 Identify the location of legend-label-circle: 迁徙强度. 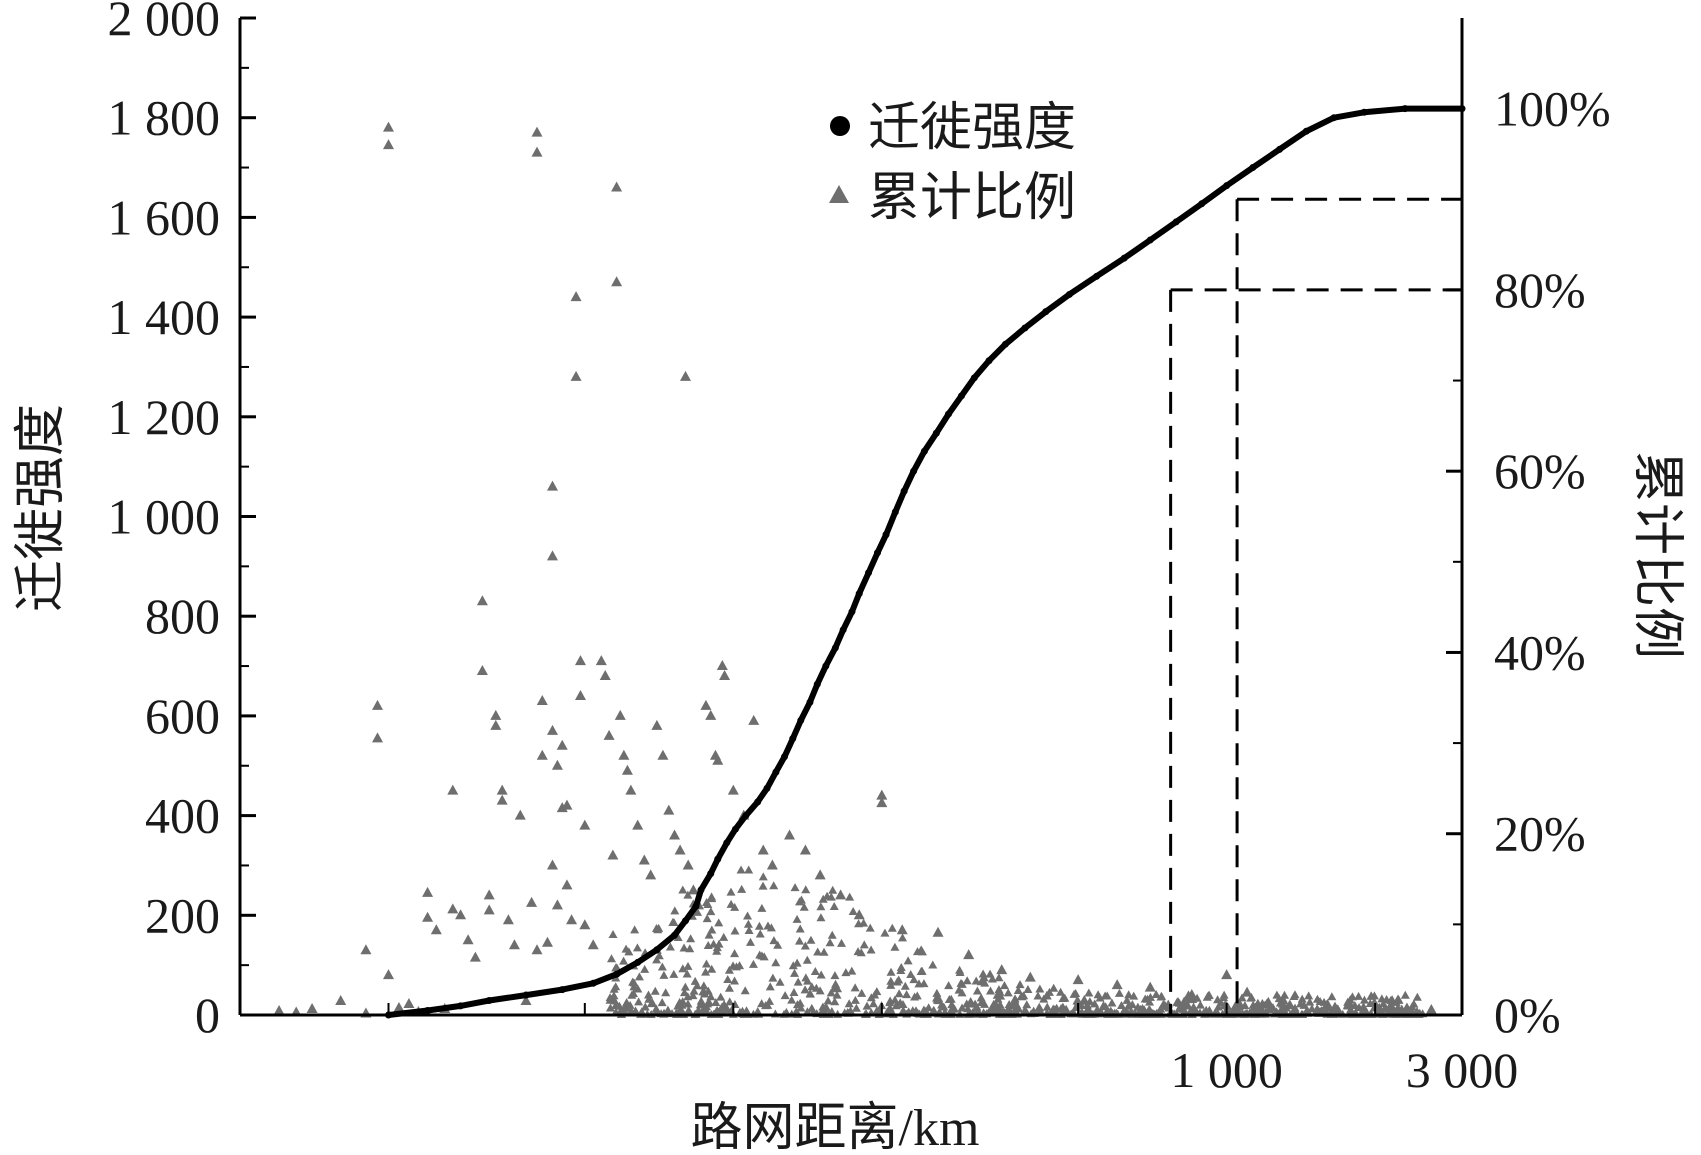
(972, 128).